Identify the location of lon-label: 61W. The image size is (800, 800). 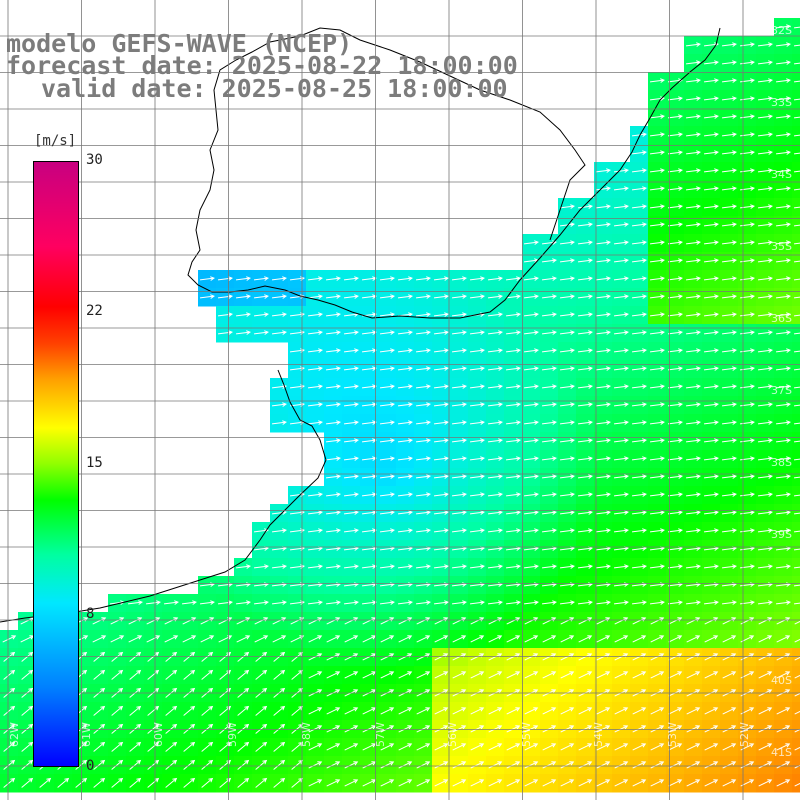
(86, 734).